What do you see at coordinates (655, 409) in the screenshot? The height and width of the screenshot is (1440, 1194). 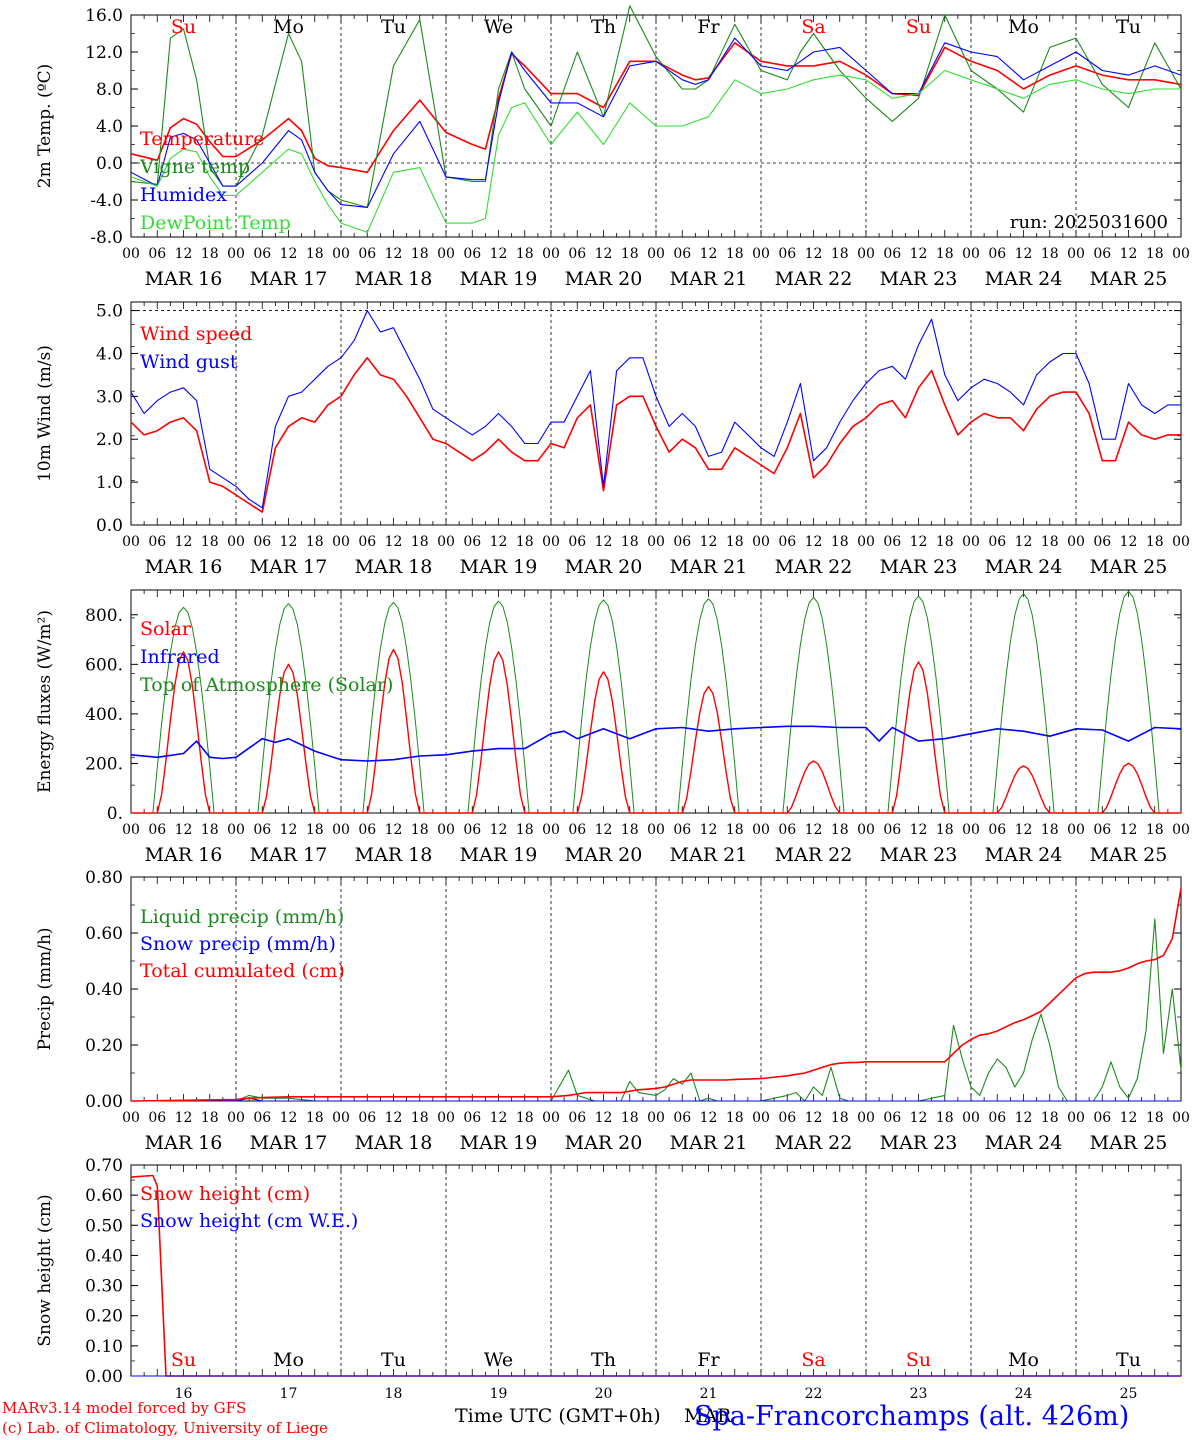 I see `series-line-wind-gust` at bounding box center [655, 409].